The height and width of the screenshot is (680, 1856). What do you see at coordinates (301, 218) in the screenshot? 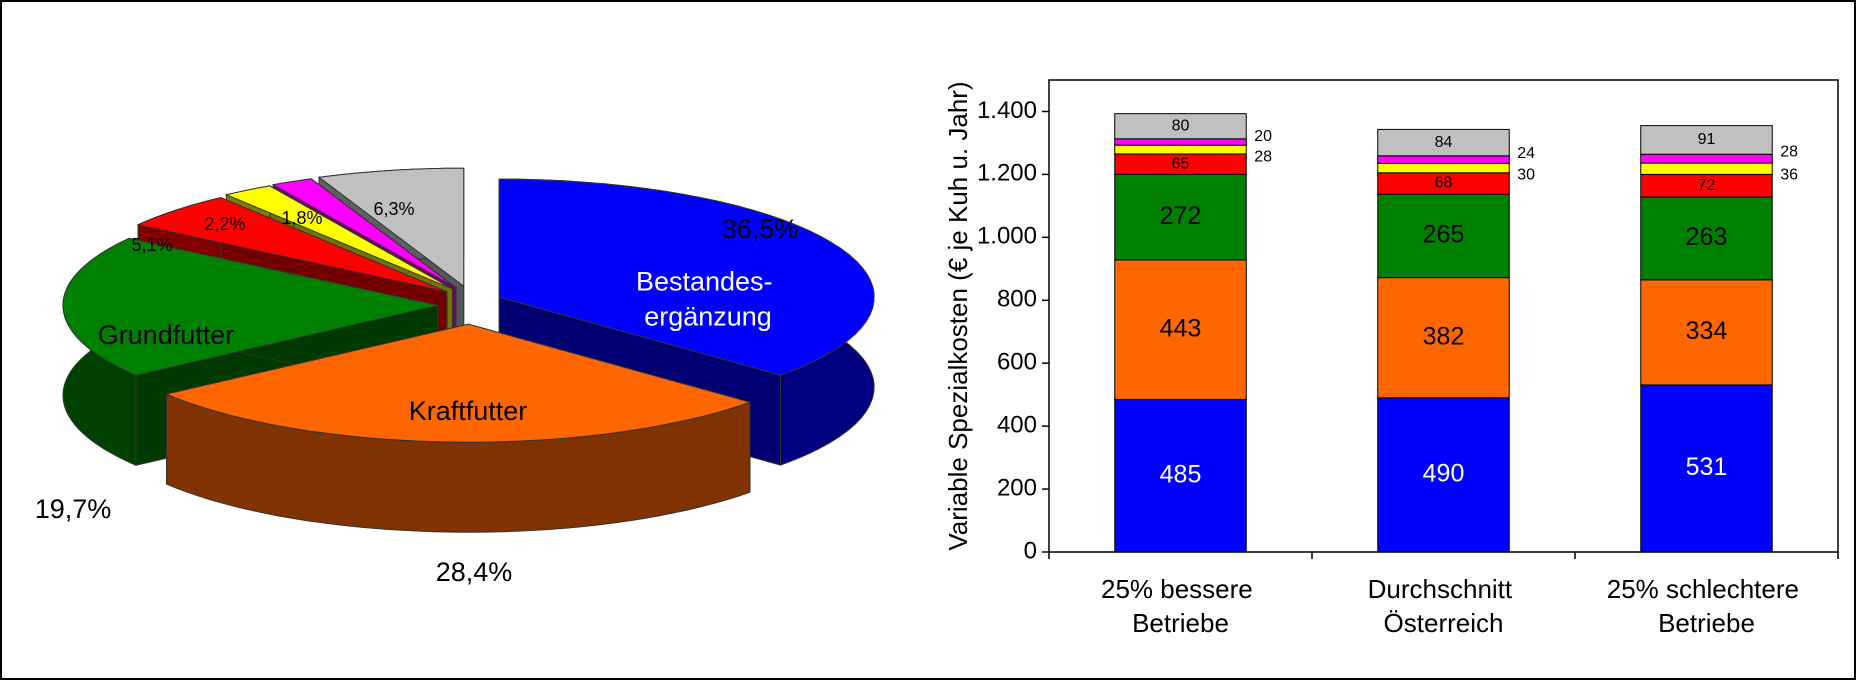
I see `slice-percent-label: 1,8%` at bounding box center [301, 218].